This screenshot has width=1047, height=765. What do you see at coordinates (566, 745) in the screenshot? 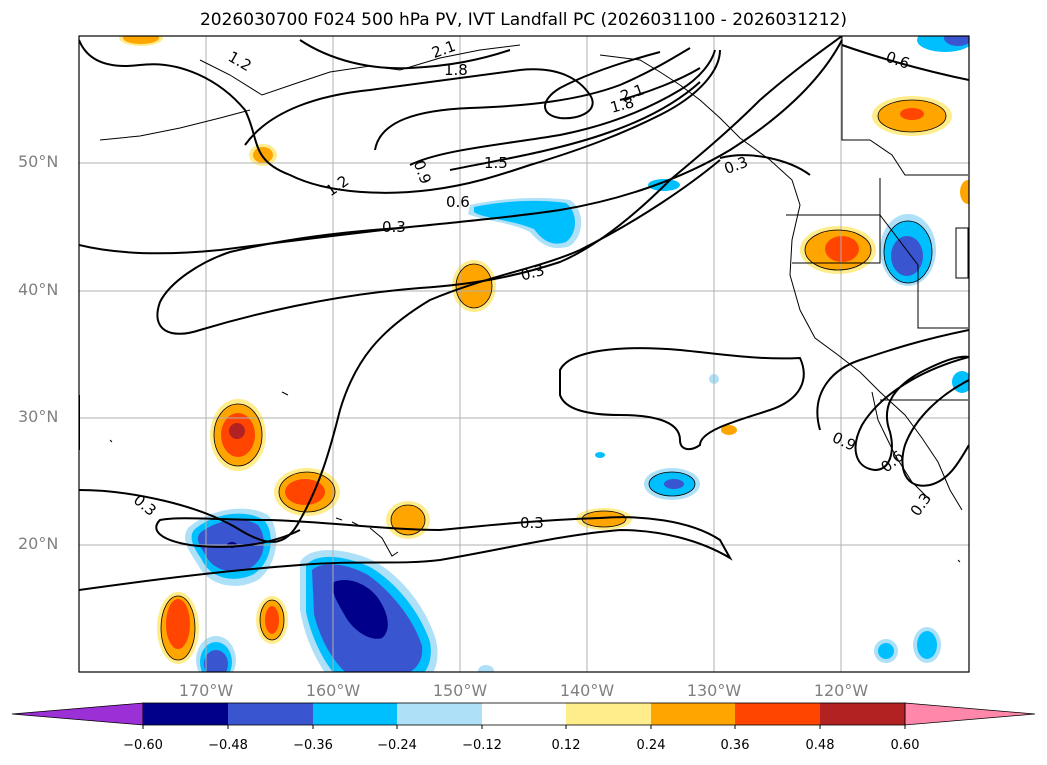
I see `colorbar-tick-label: 0.12` at bounding box center [566, 745].